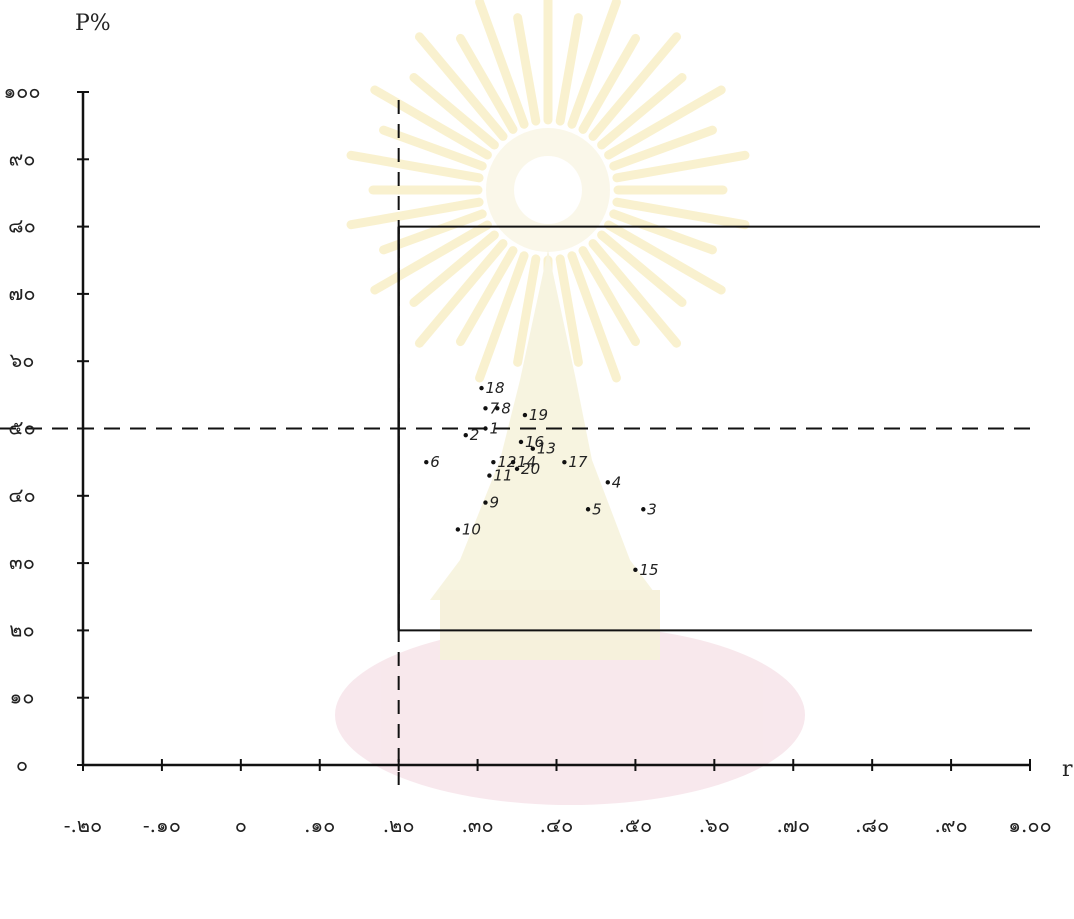  I want to click on data-point-label: 13, so click(546, 449).